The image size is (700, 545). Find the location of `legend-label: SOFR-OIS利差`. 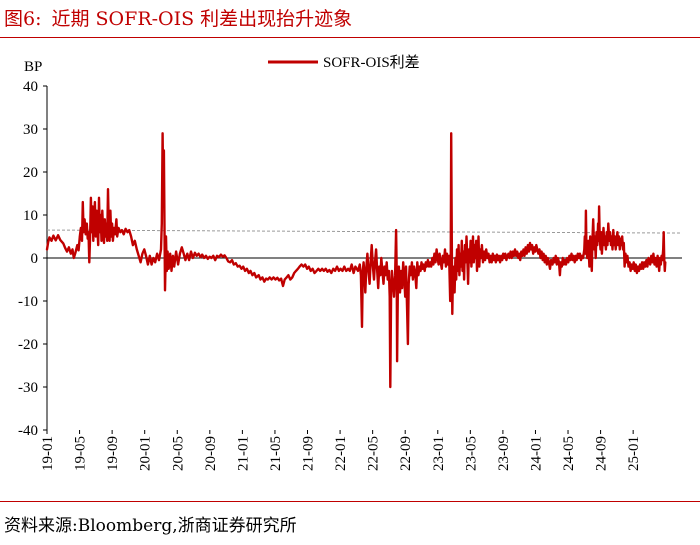

legend-label: SOFR-OIS利差 is located at coordinates (371, 62).